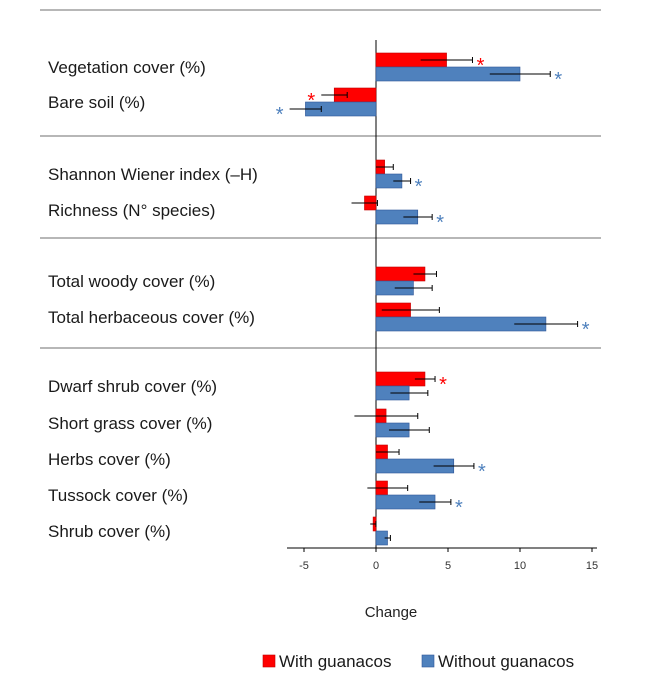 The height and width of the screenshot is (676, 649). Describe the element at coordinates (376, 566) in the screenshot. I see `x-tick-label: 0` at that location.